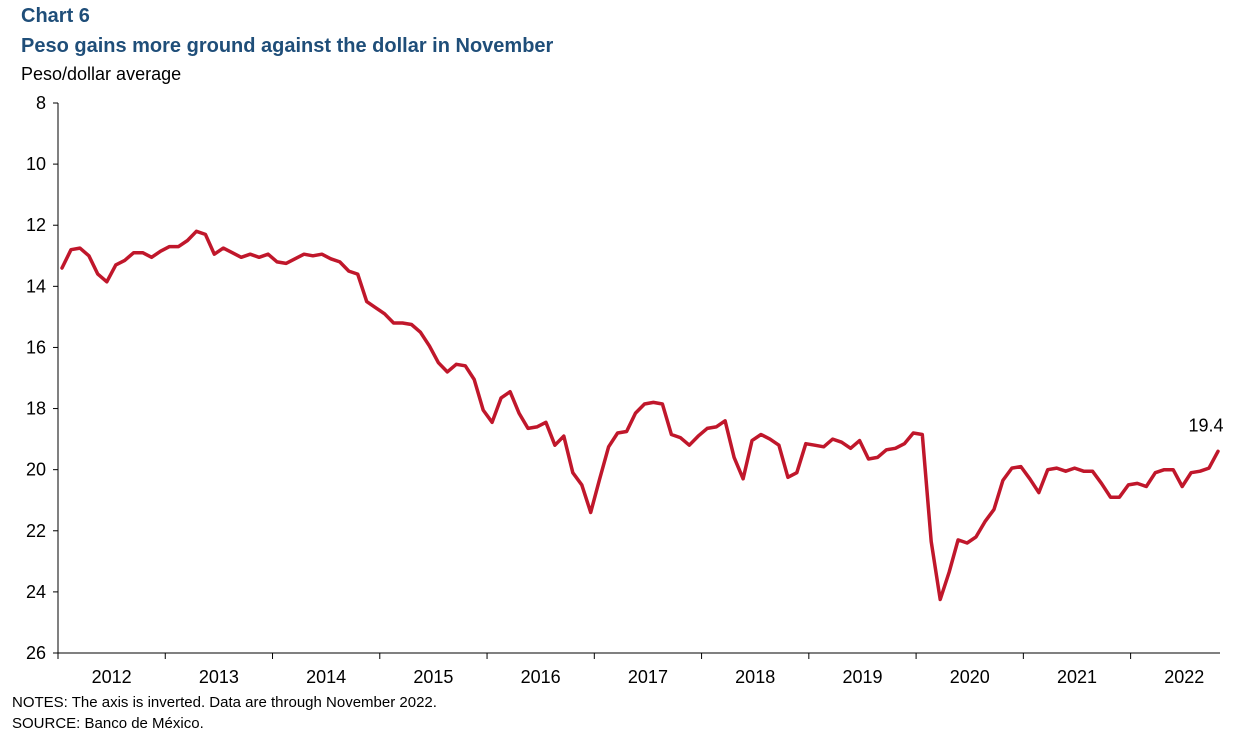  What do you see at coordinates (970, 677) in the screenshot?
I see `x-tick-label: 2020` at bounding box center [970, 677].